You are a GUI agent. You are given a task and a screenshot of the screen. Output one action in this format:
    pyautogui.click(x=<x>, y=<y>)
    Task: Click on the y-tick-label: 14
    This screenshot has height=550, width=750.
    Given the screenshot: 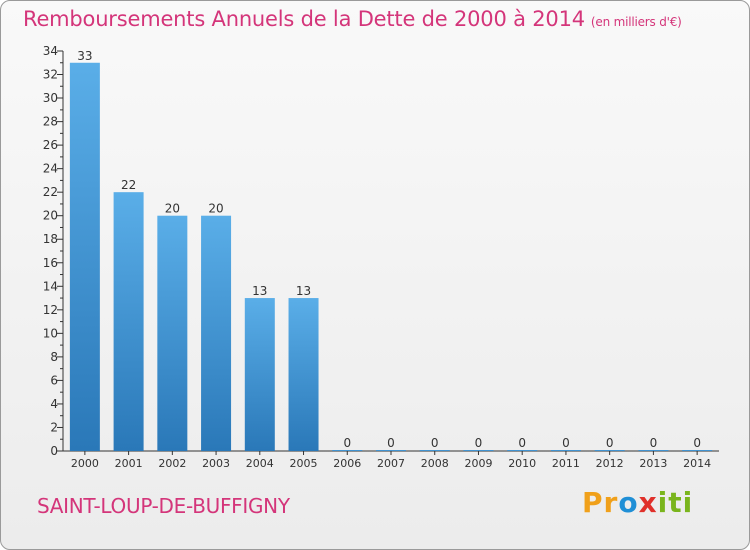 What is the action you would take?
    pyautogui.click(x=50, y=286)
    